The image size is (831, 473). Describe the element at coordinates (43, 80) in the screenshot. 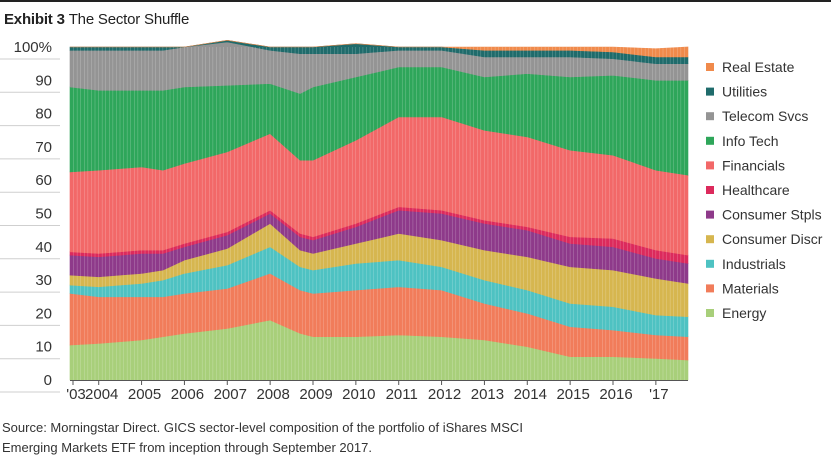

I see `y-tick-label: 90` at that location.